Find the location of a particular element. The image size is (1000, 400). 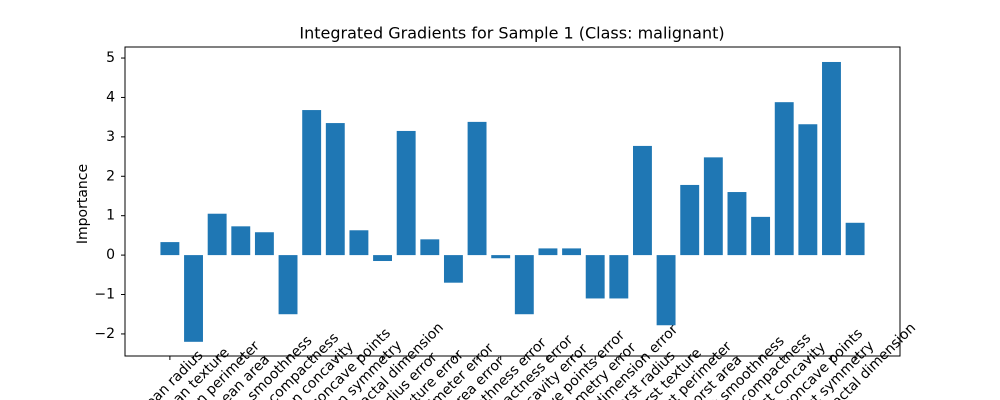

y-axis-label: Importance is located at coordinates (83, 204).